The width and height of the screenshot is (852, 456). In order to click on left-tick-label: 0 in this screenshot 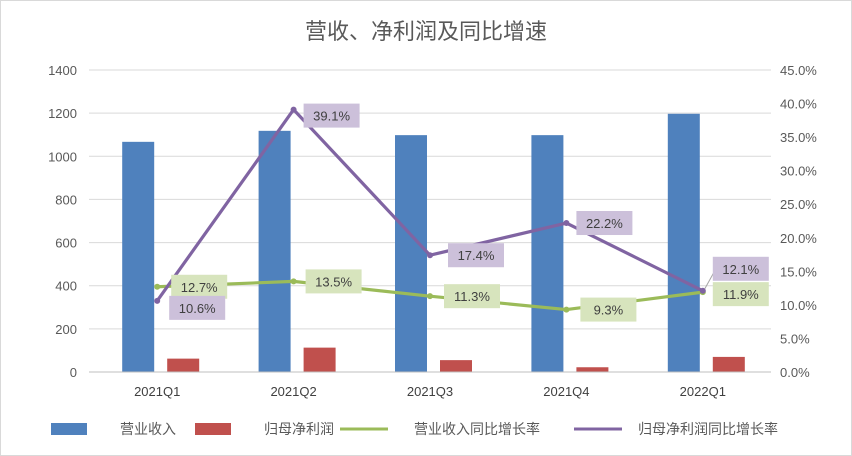, I will do `click(73, 372)`.